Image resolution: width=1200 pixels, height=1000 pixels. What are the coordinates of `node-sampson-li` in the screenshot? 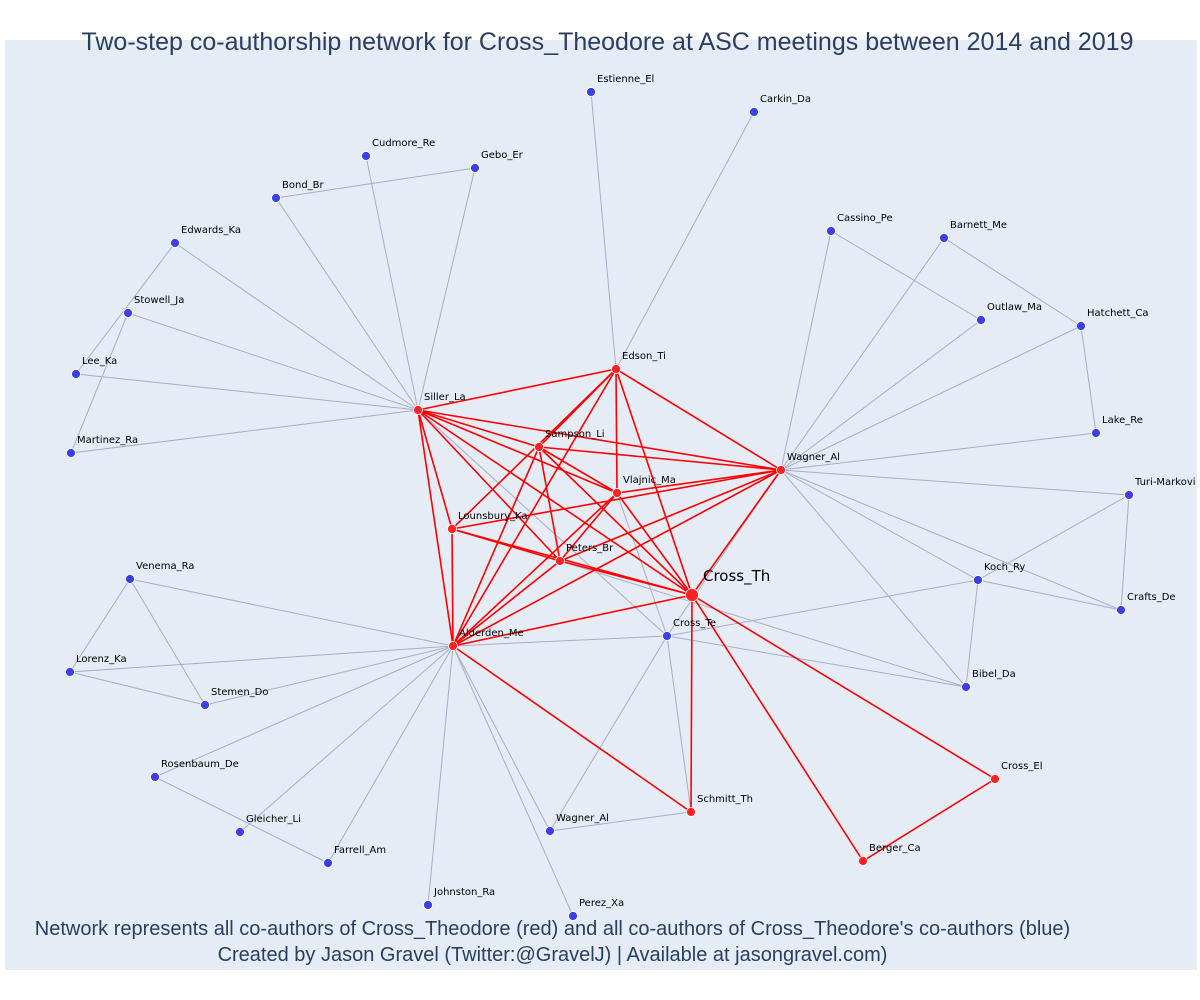 It's located at (539, 447).